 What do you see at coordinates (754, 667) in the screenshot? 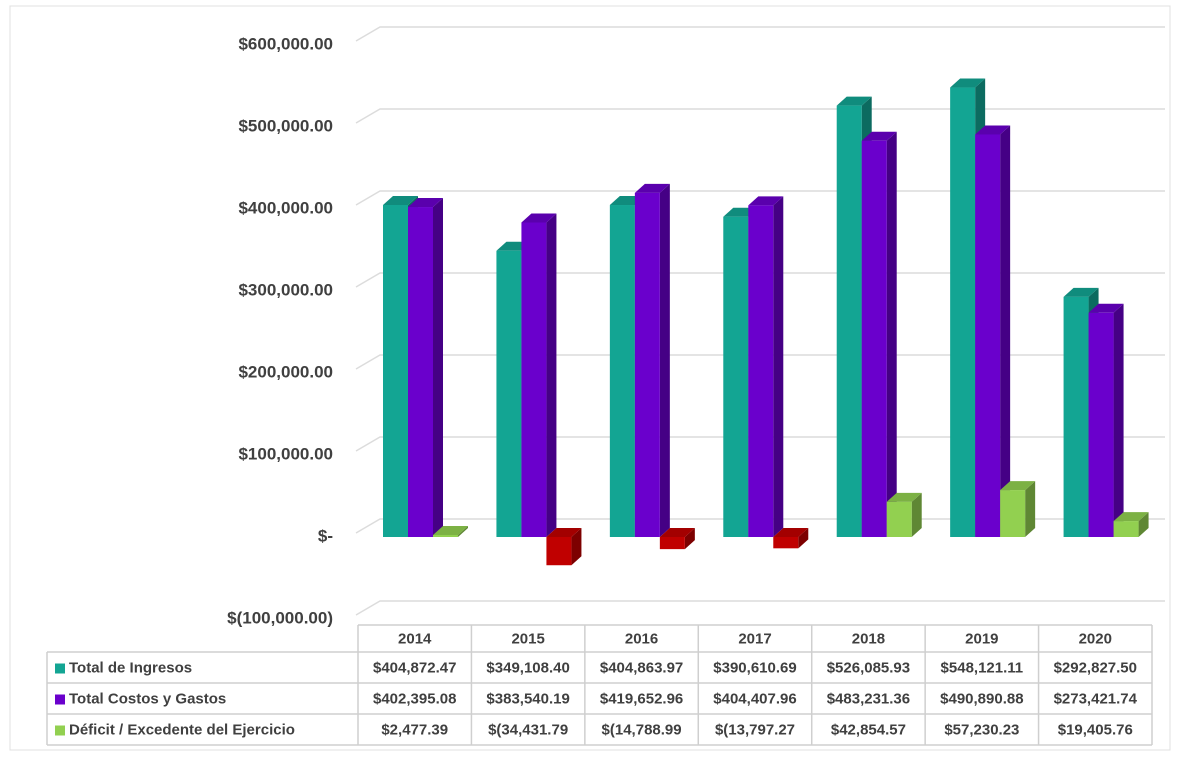
I see `table-value: $390,610.69` at bounding box center [754, 667].